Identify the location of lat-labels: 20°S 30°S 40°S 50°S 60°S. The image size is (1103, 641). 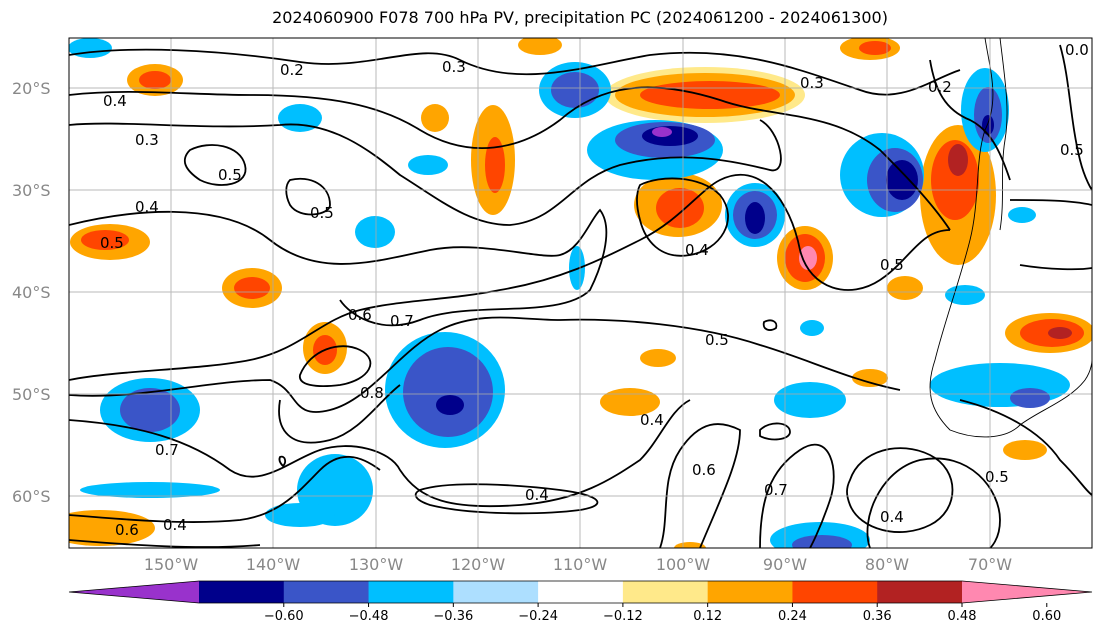
(31, 292).